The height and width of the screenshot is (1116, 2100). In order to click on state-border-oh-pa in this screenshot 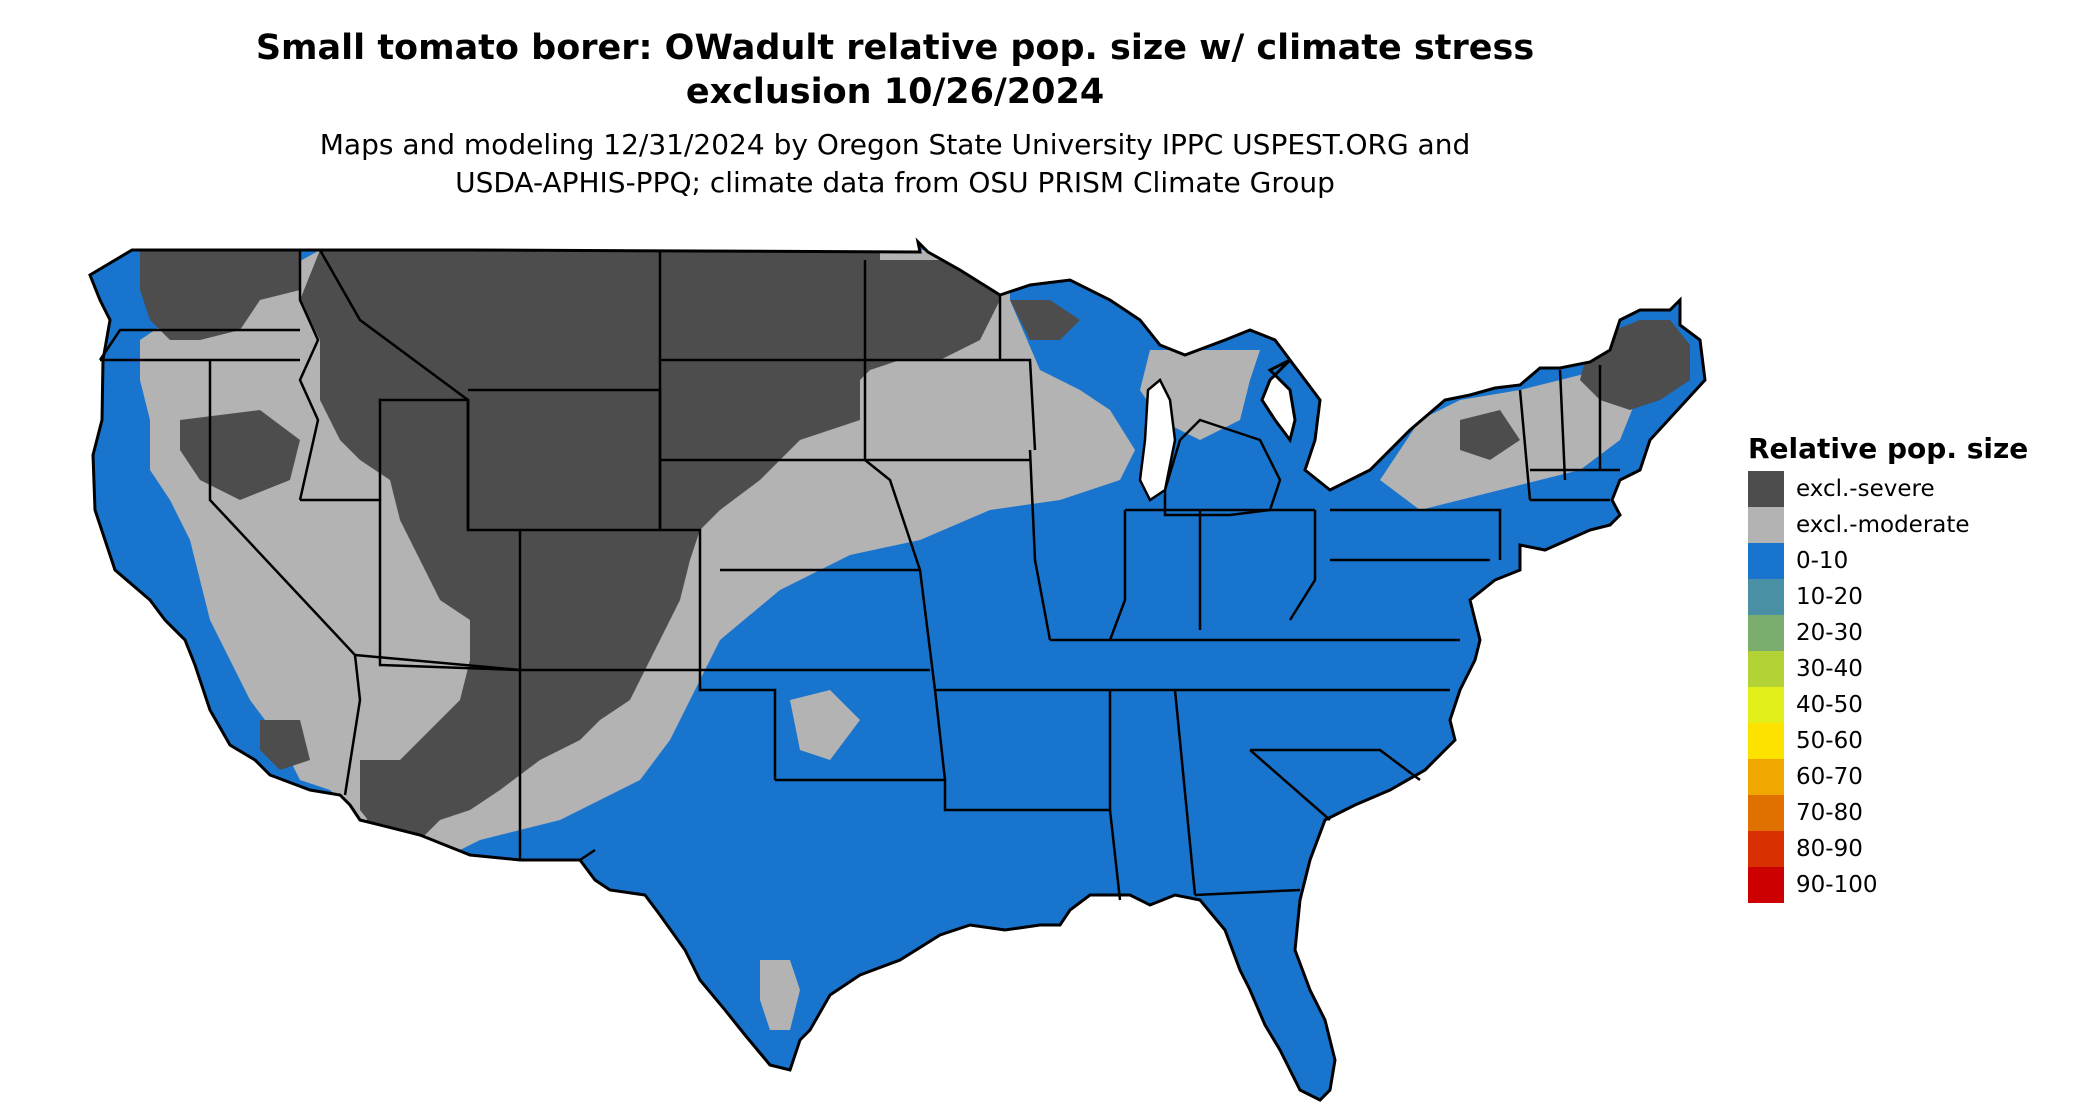, I will do `click(1302, 565)`.